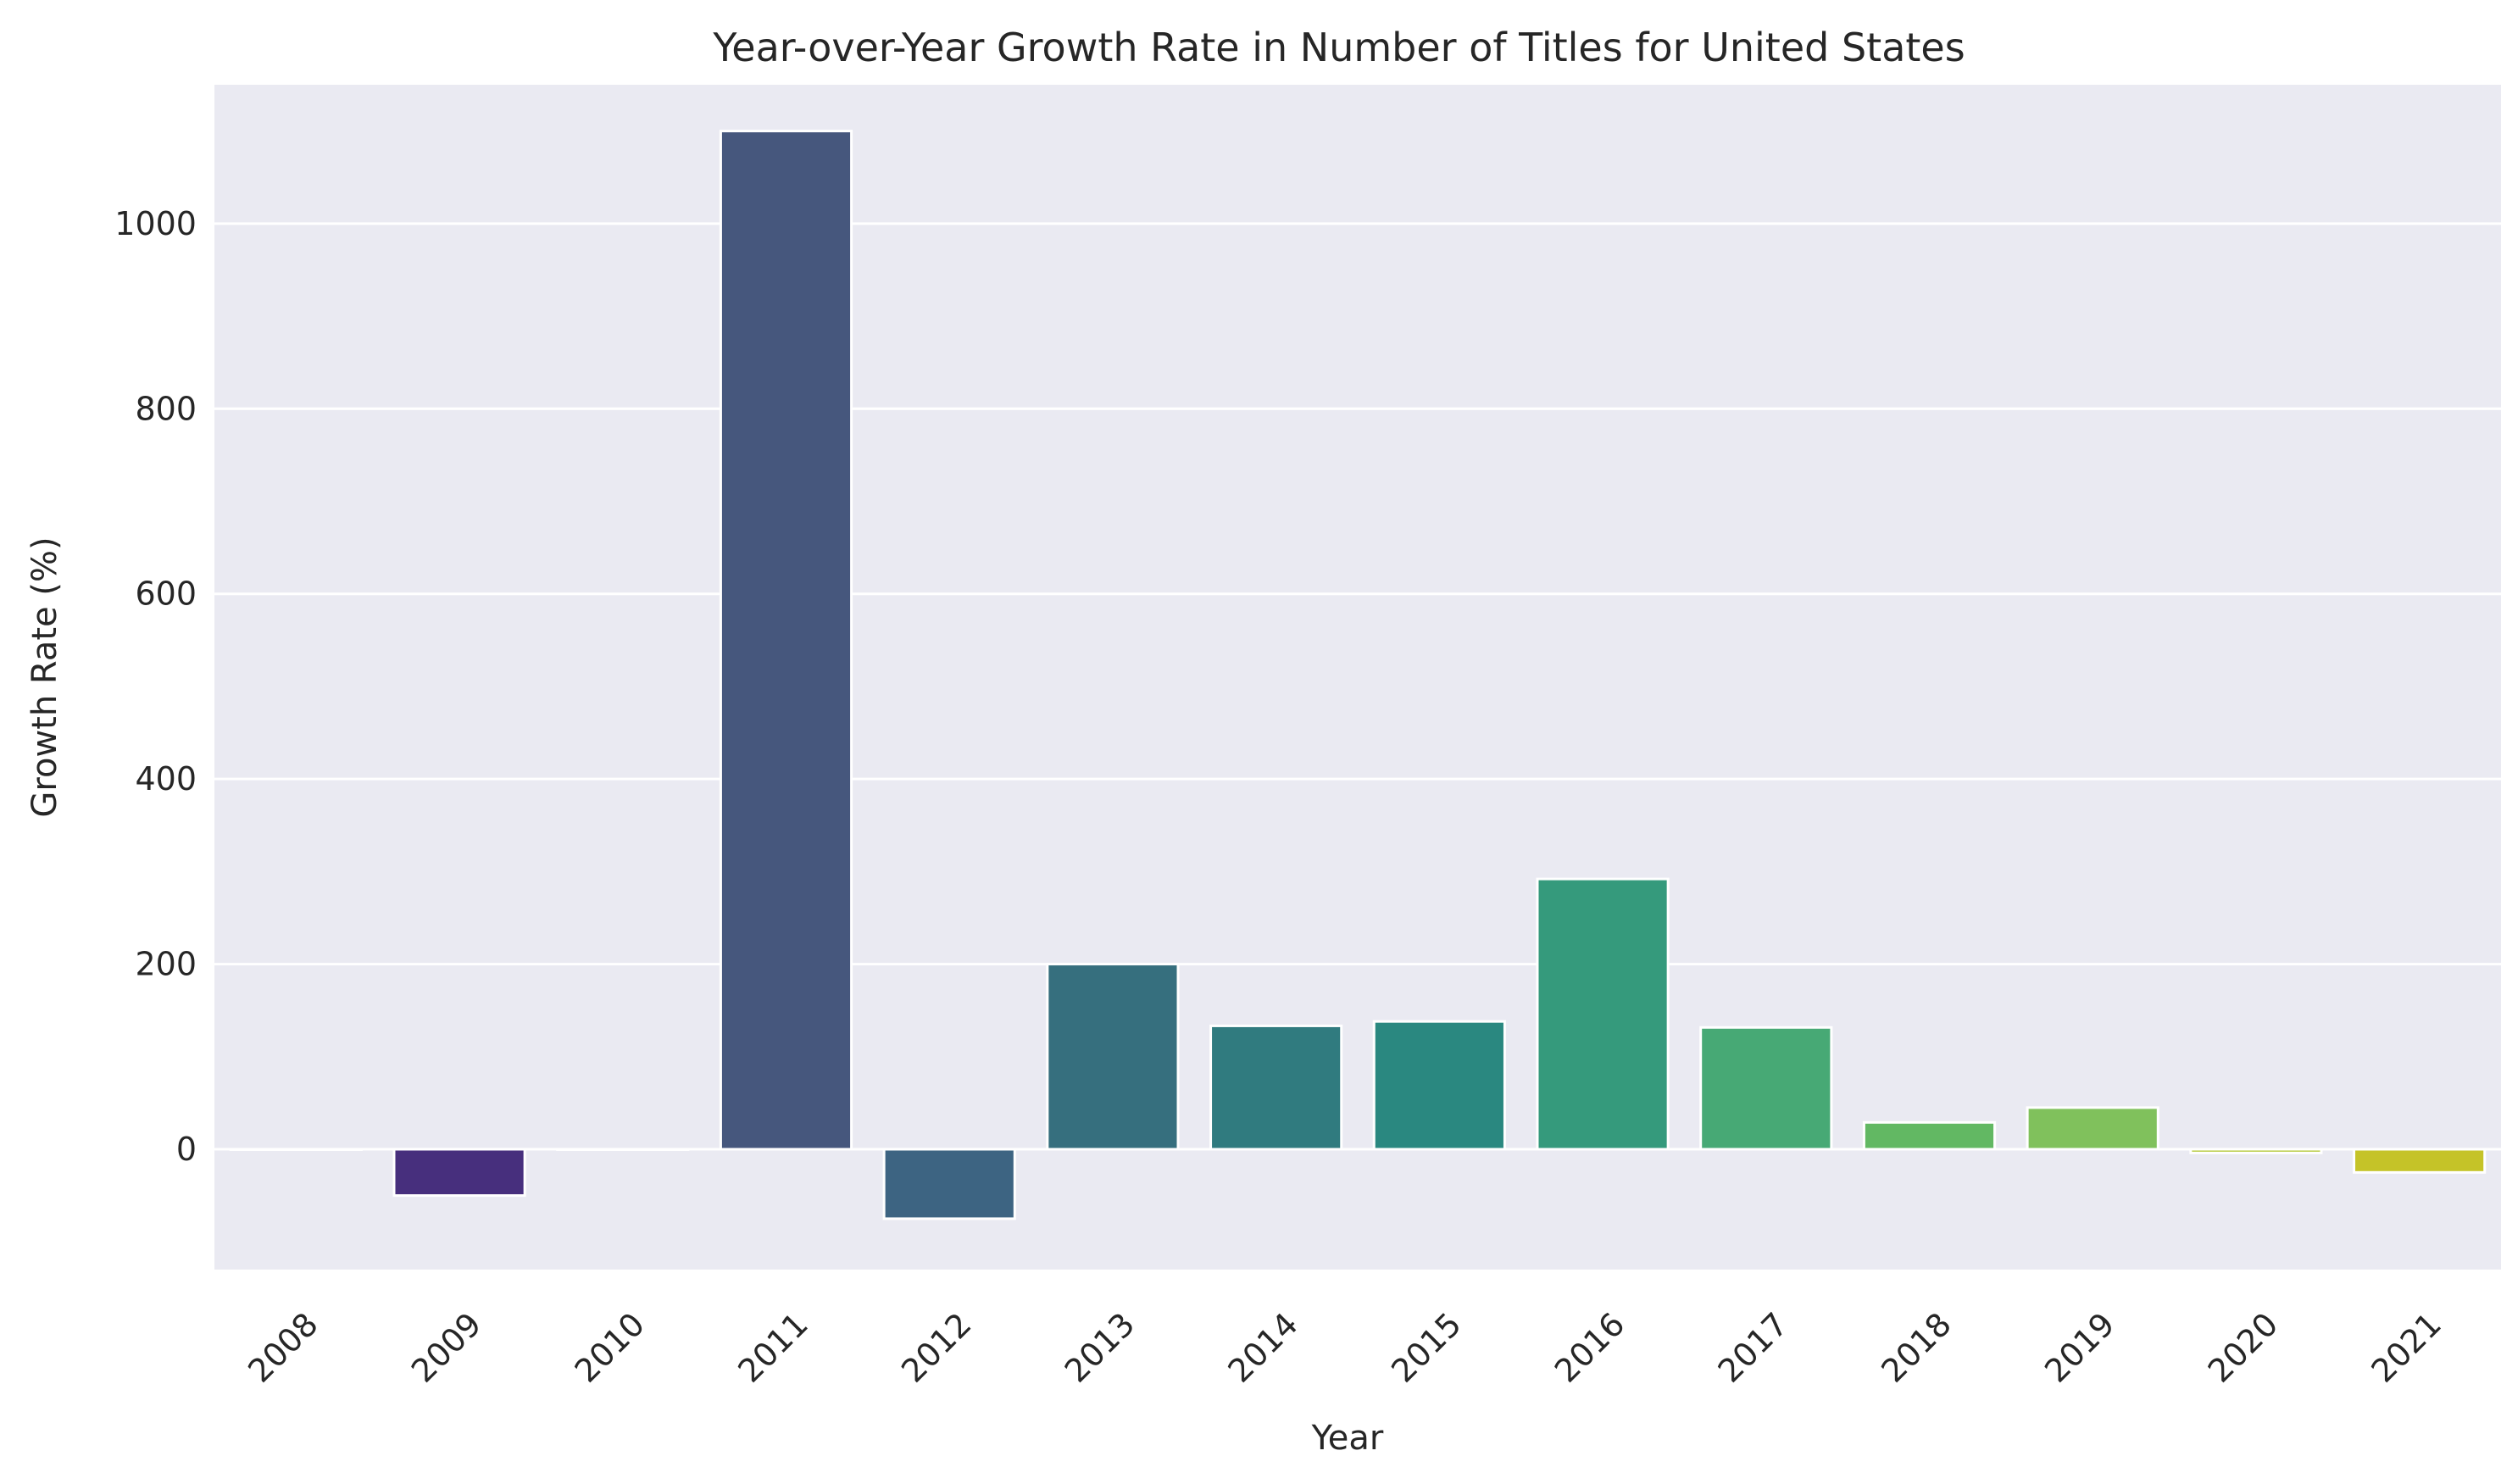 Image resolution: width=2501 pixels, height=1484 pixels. Describe the element at coordinates (773, 1348) in the screenshot. I see `x-tick-label: 2011` at that location.